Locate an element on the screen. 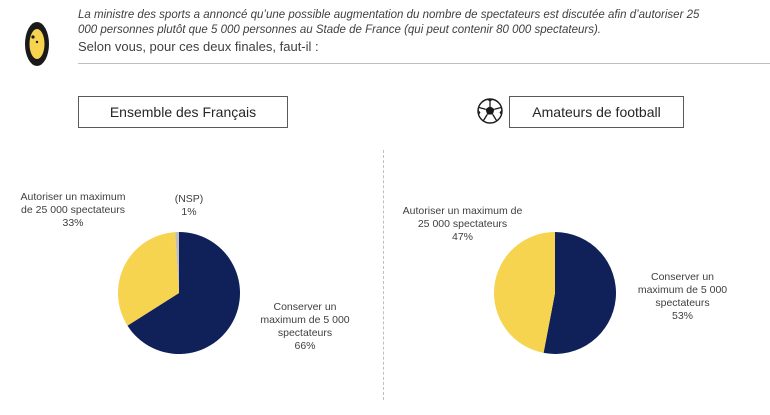 Image resolution: width=770 pixels, height=415 pixels. header-divider is located at coordinates (424, 63).